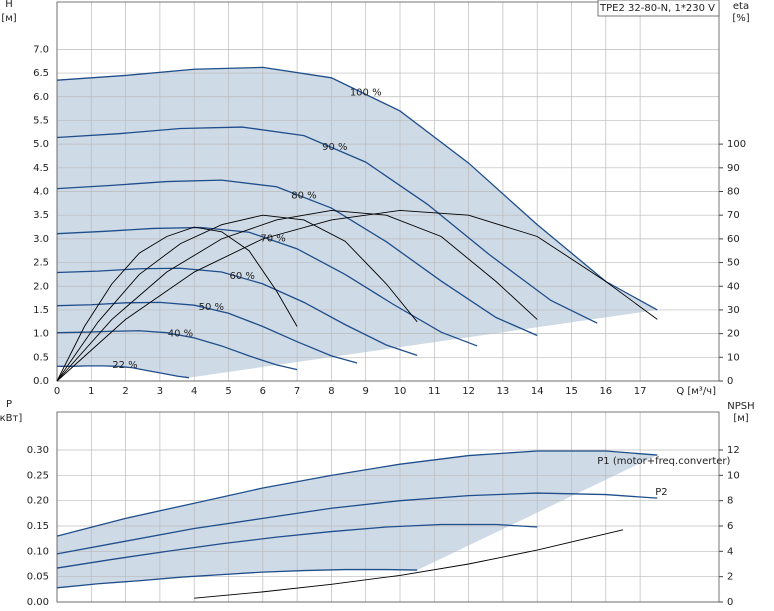  Describe the element at coordinates (434, 391) in the screenshot. I see `x-tick-label: 11` at that location.